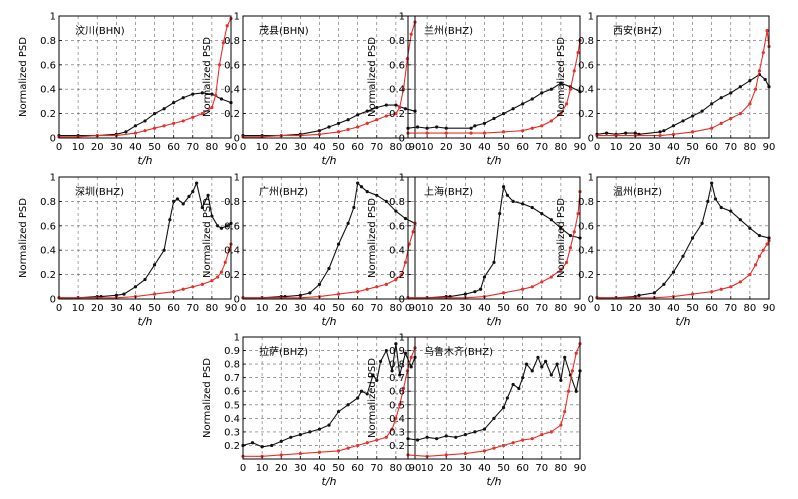 The width and height of the screenshot is (798, 499). I want to click on x-tick-label: 20, so click(281, 468).